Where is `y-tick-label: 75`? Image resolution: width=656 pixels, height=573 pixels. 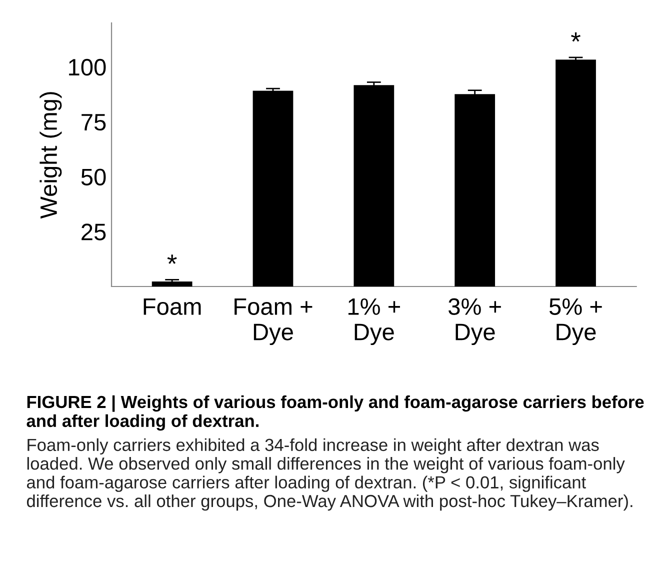
y-tick-label: 75 is located at coordinates (94, 122).